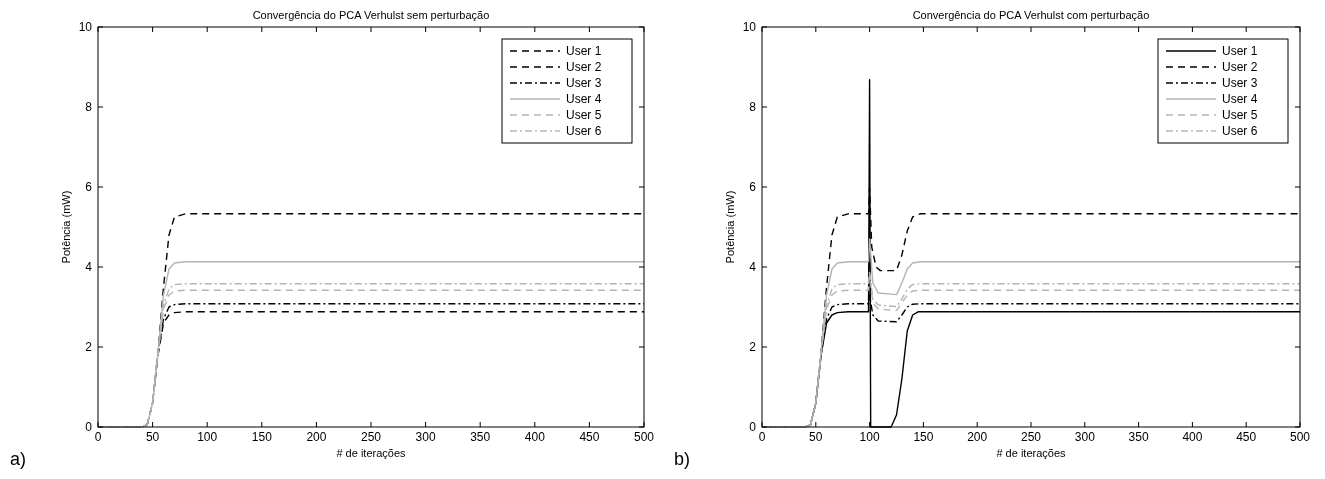 Image resolution: width=1325 pixels, height=479 pixels. What do you see at coordinates (1031, 15) in the screenshot?
I see `chart-title: Convergência do PCA Verhulst com perturbação` at bounding box center [1031, 15].